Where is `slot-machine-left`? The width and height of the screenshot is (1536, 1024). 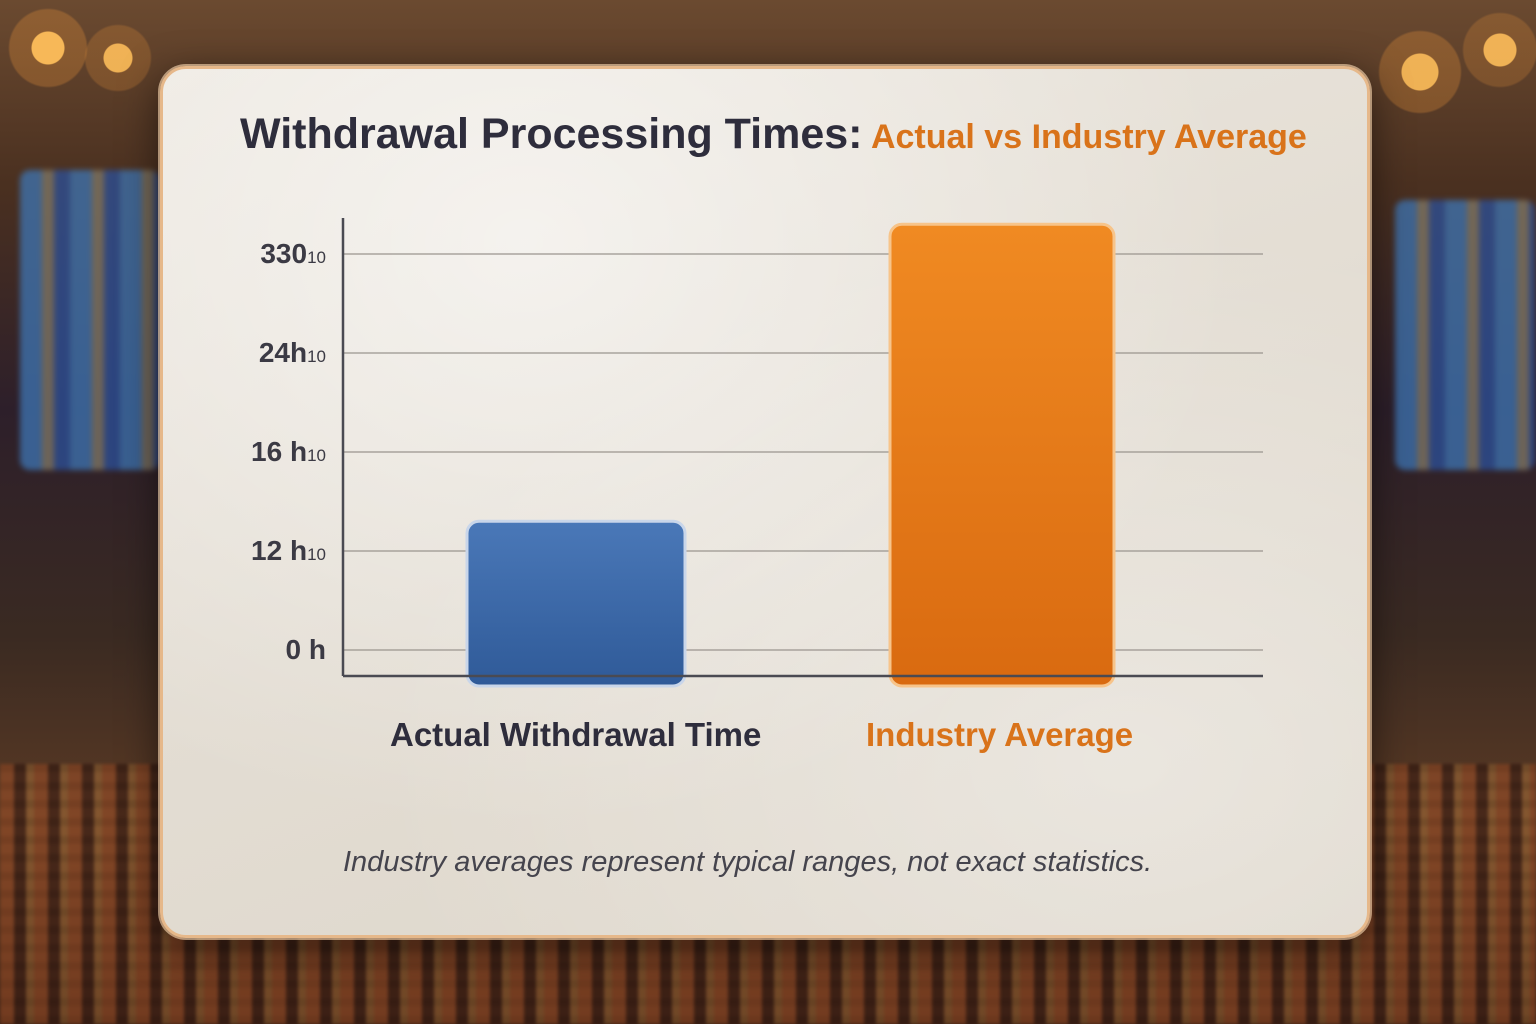 slot-machine-left is located at coordinates (90, 320).